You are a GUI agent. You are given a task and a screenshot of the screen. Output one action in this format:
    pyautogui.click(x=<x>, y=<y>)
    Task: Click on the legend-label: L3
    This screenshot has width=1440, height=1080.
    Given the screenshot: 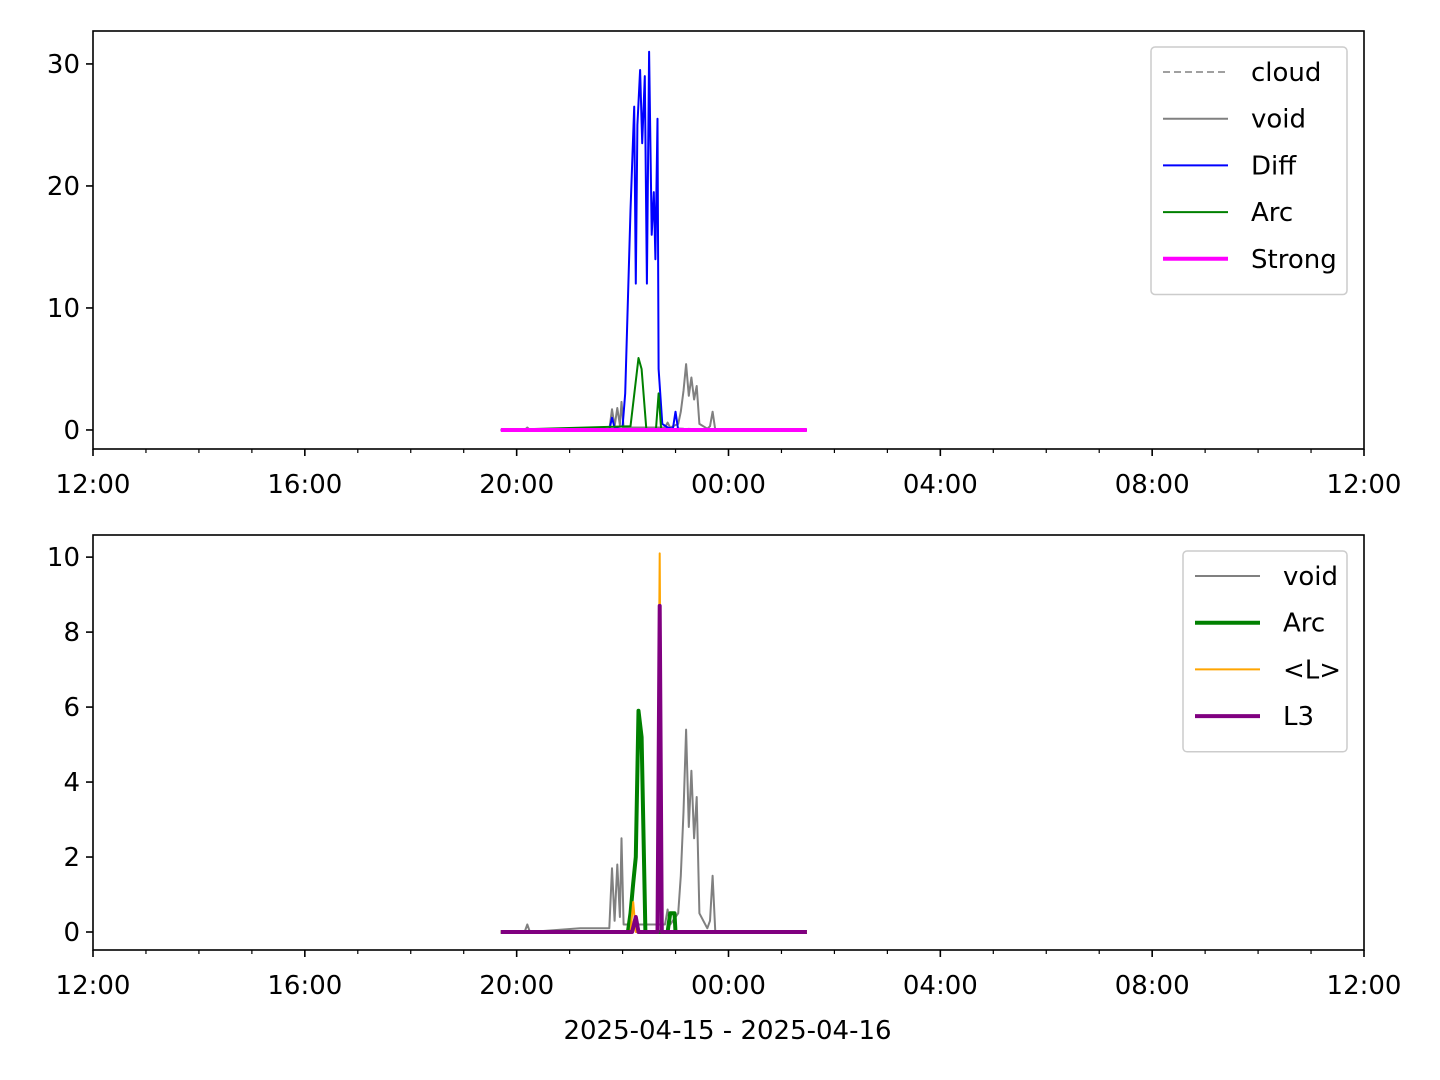 What is the action you would take?
    pyautogui.click(x=1298, y=717)
    